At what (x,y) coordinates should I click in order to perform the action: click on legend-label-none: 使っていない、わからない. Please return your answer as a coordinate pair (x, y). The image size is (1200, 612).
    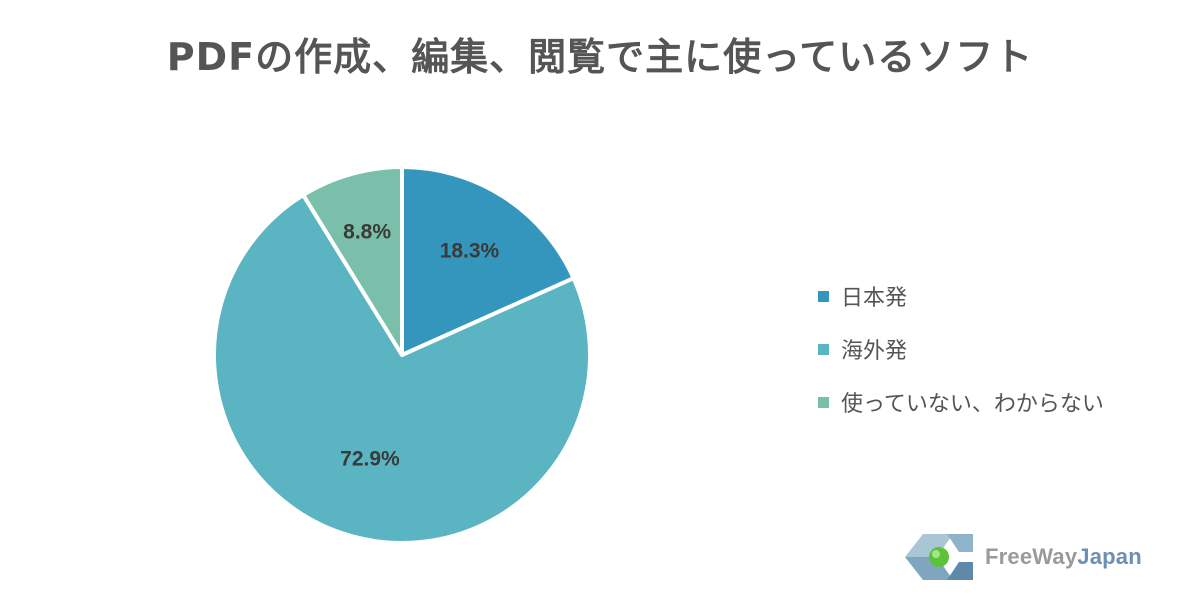
    Looking at the image, I should click on (972, 404).